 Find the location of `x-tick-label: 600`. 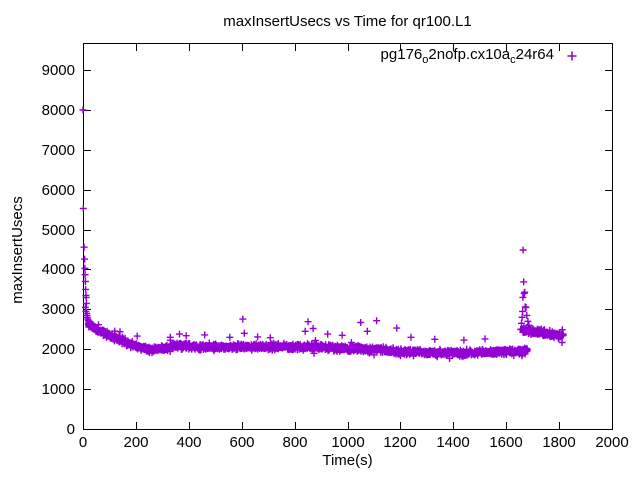

x-tick-label: 600 is located at coordinates (241, 442).